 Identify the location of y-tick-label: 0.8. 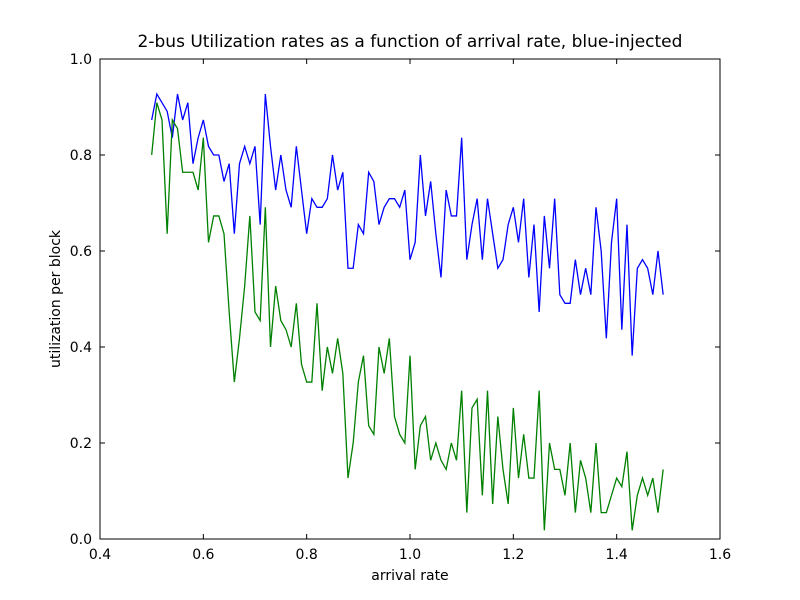
(81, 156).